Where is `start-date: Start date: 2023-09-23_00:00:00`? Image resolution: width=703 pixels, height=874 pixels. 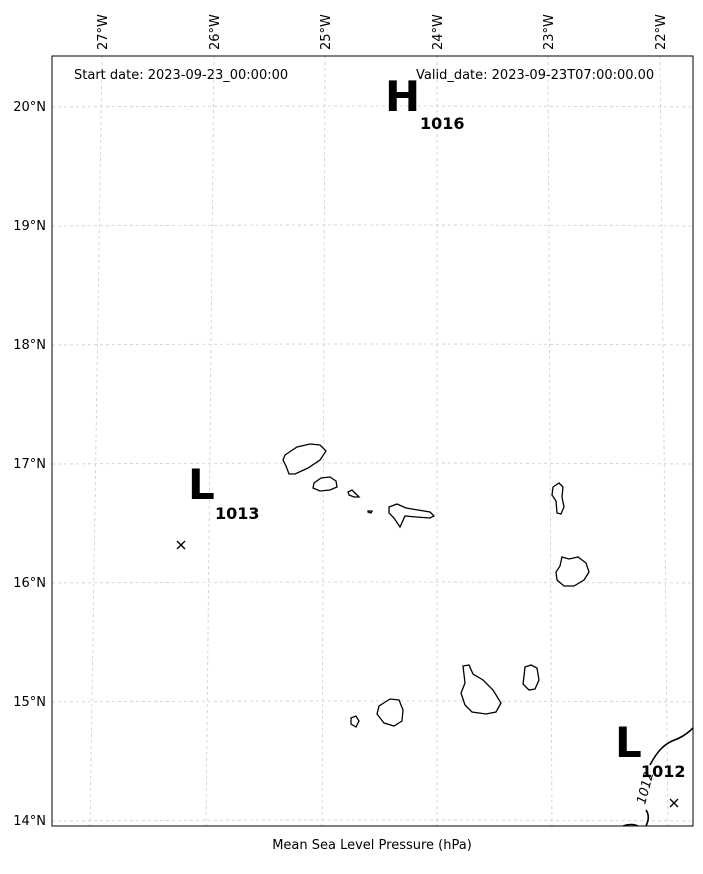
start-date: Start date: 2023-09-23_00:00:00 is located at coordinates (181, 75).